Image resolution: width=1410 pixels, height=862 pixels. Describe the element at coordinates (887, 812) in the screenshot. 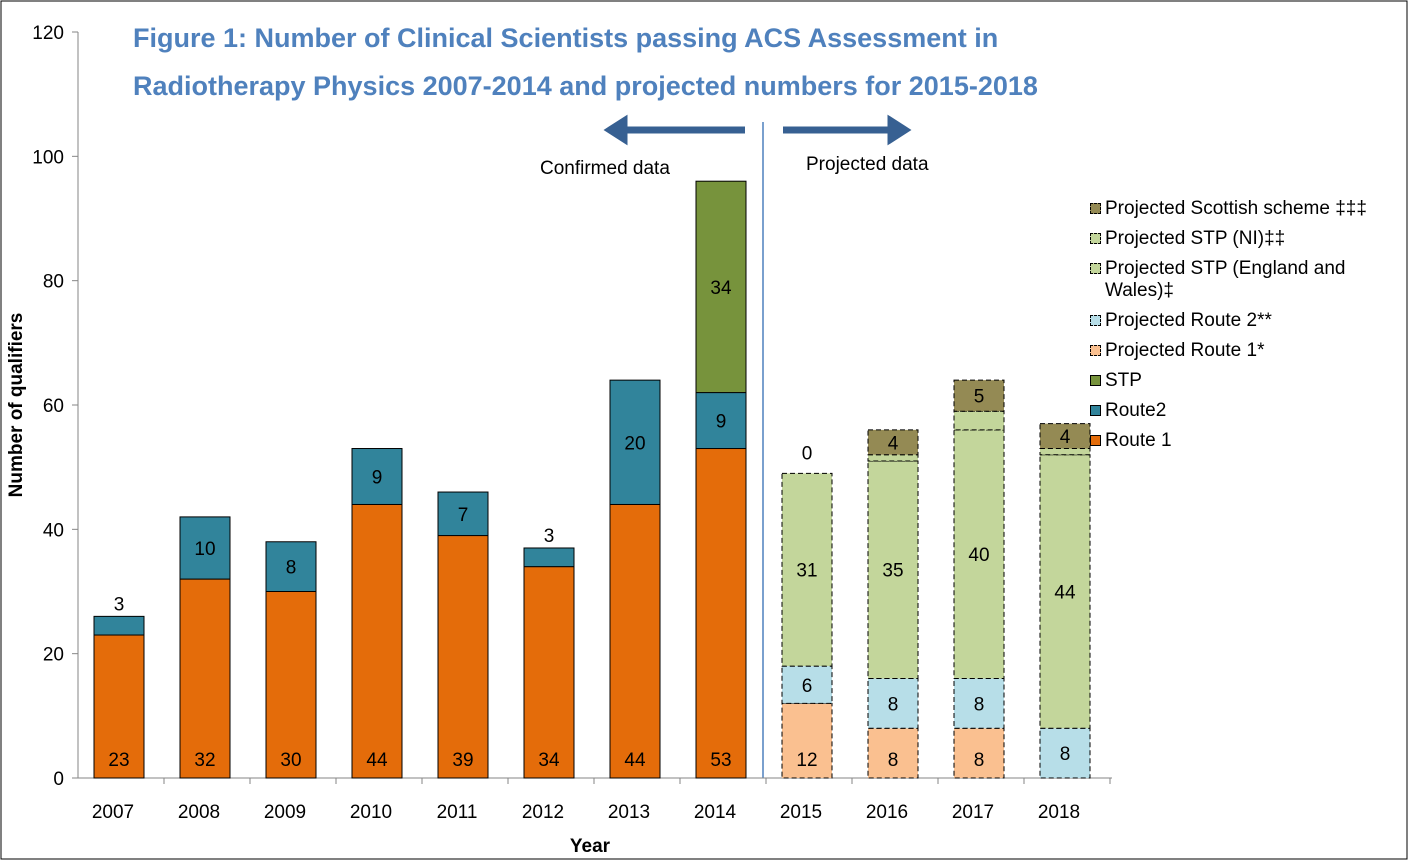

I see `x-tick-label: 2016` at that location.